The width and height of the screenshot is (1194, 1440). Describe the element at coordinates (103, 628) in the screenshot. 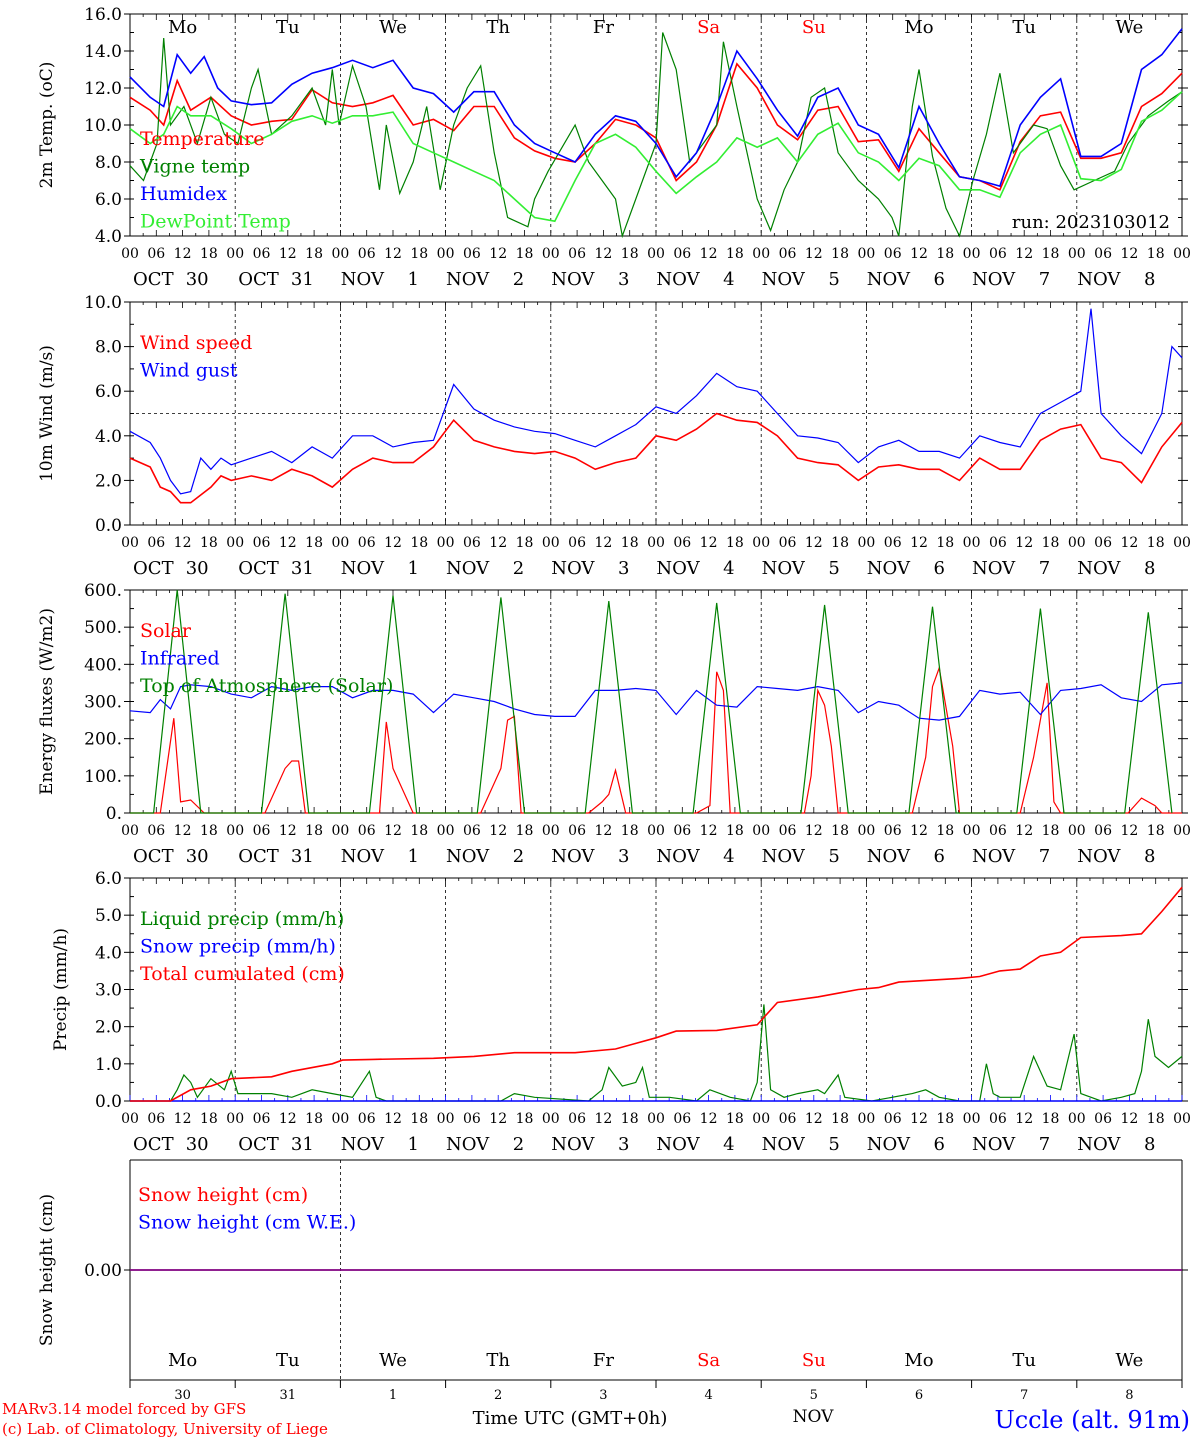

I see `y-tick-label: 500.` at that location.